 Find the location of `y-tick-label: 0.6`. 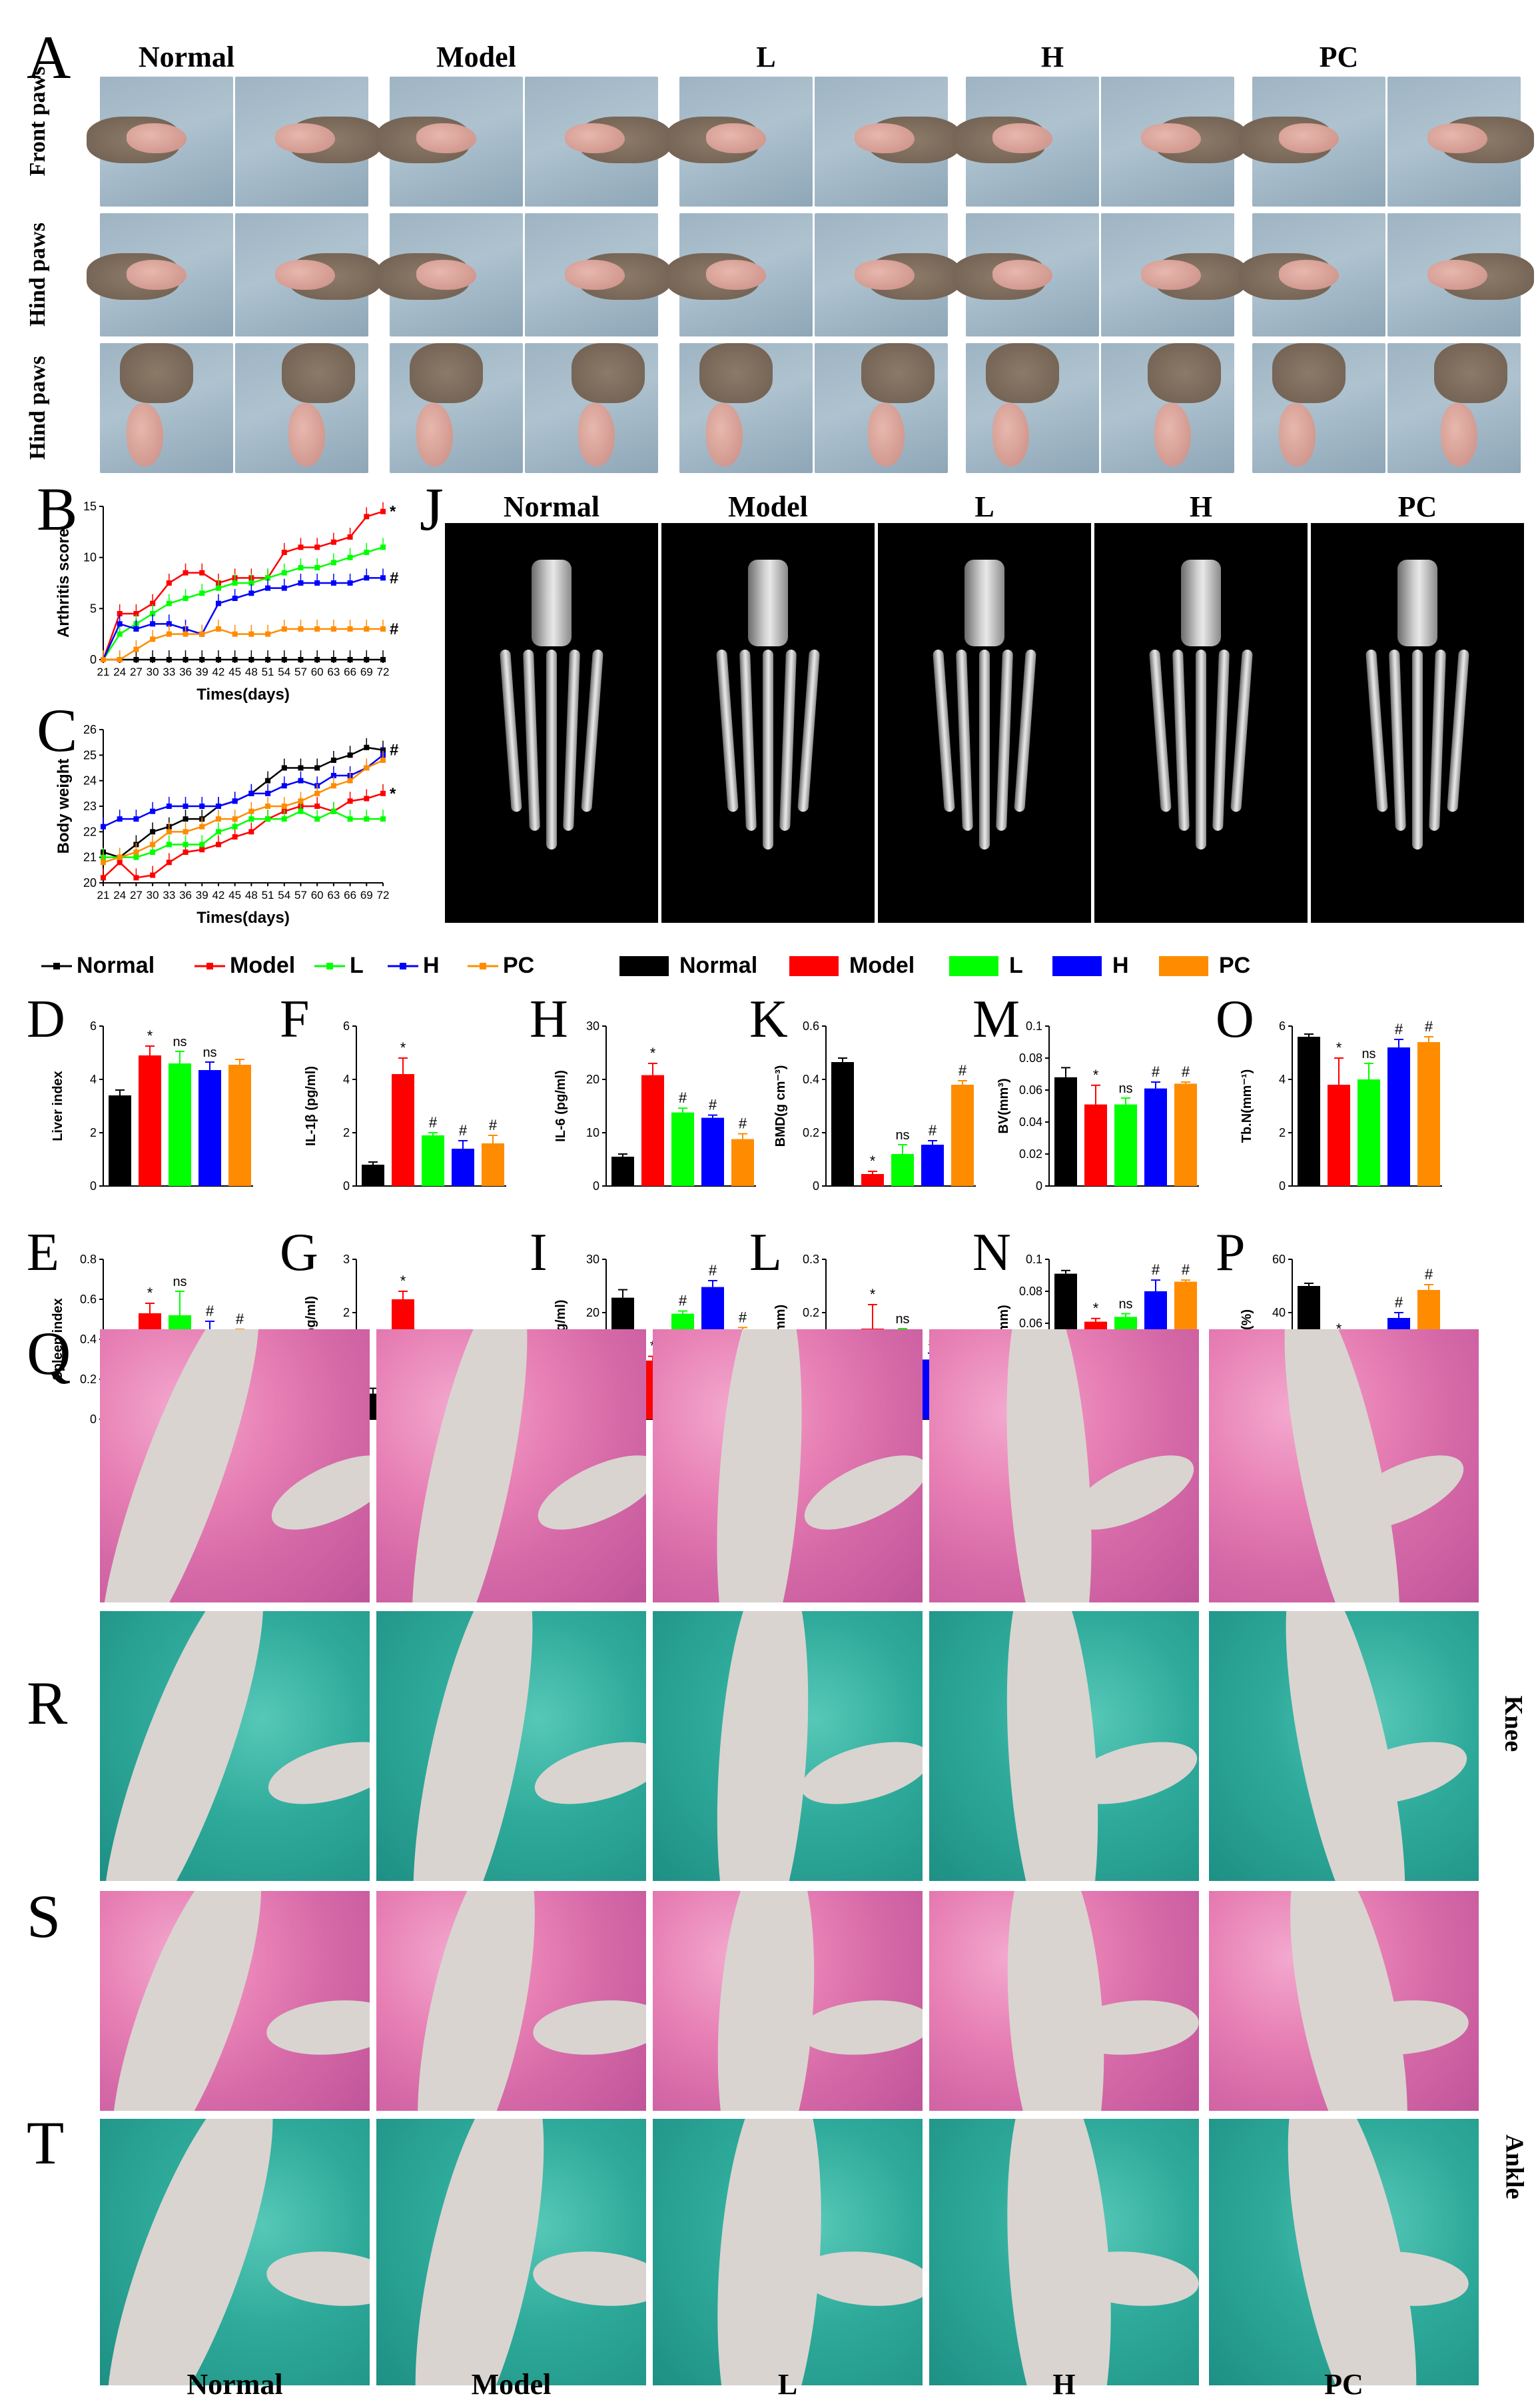

y-tick-label: 0.6 is located at coordinates (89, 1299).